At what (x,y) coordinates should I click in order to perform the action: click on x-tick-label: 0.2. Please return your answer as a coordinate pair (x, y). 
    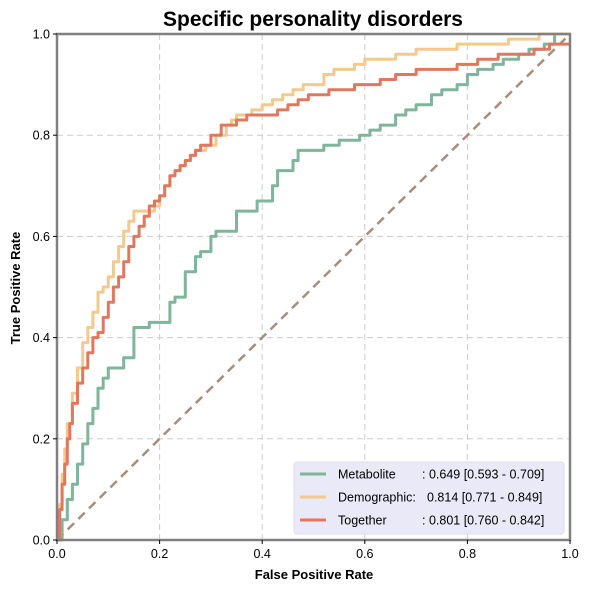
    Looking at the image, I should click on (159, 554).